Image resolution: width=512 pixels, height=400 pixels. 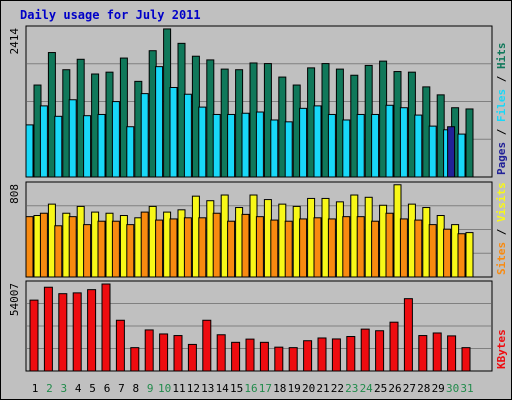 What do you see at coordinates (294, 388) in the screenshot?
I see `x-tick-label: 19` at bounding box center [294, 388].